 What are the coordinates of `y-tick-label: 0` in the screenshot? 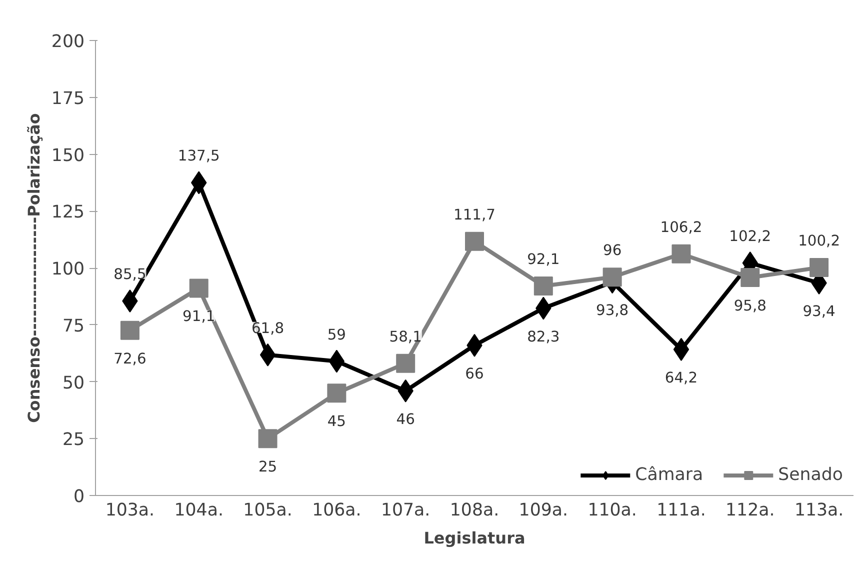 It's located at (79, 497).